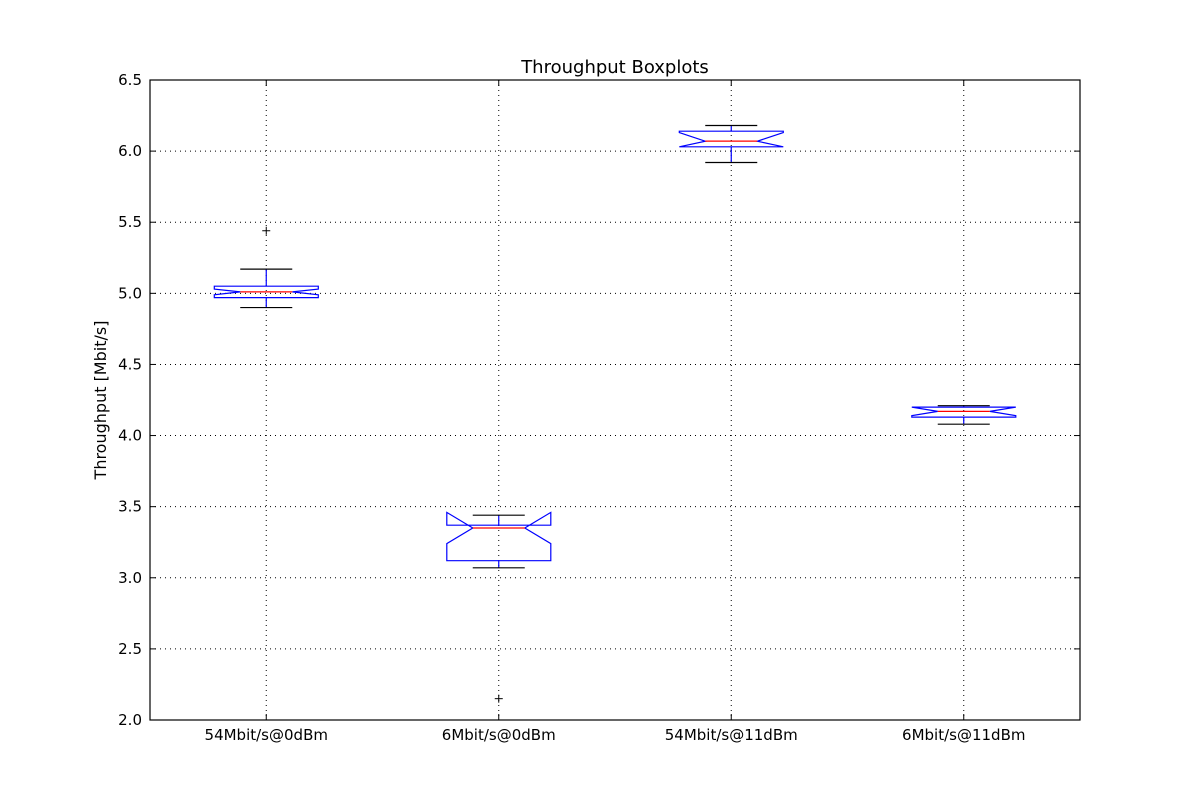 The height and width of the screenshot is (800, 1200). What do you see at coordinates (100, 401) in the screenshot?
I see `y-axis-label: Throughput [Mbit/s]` at bounding box center [100, 401].